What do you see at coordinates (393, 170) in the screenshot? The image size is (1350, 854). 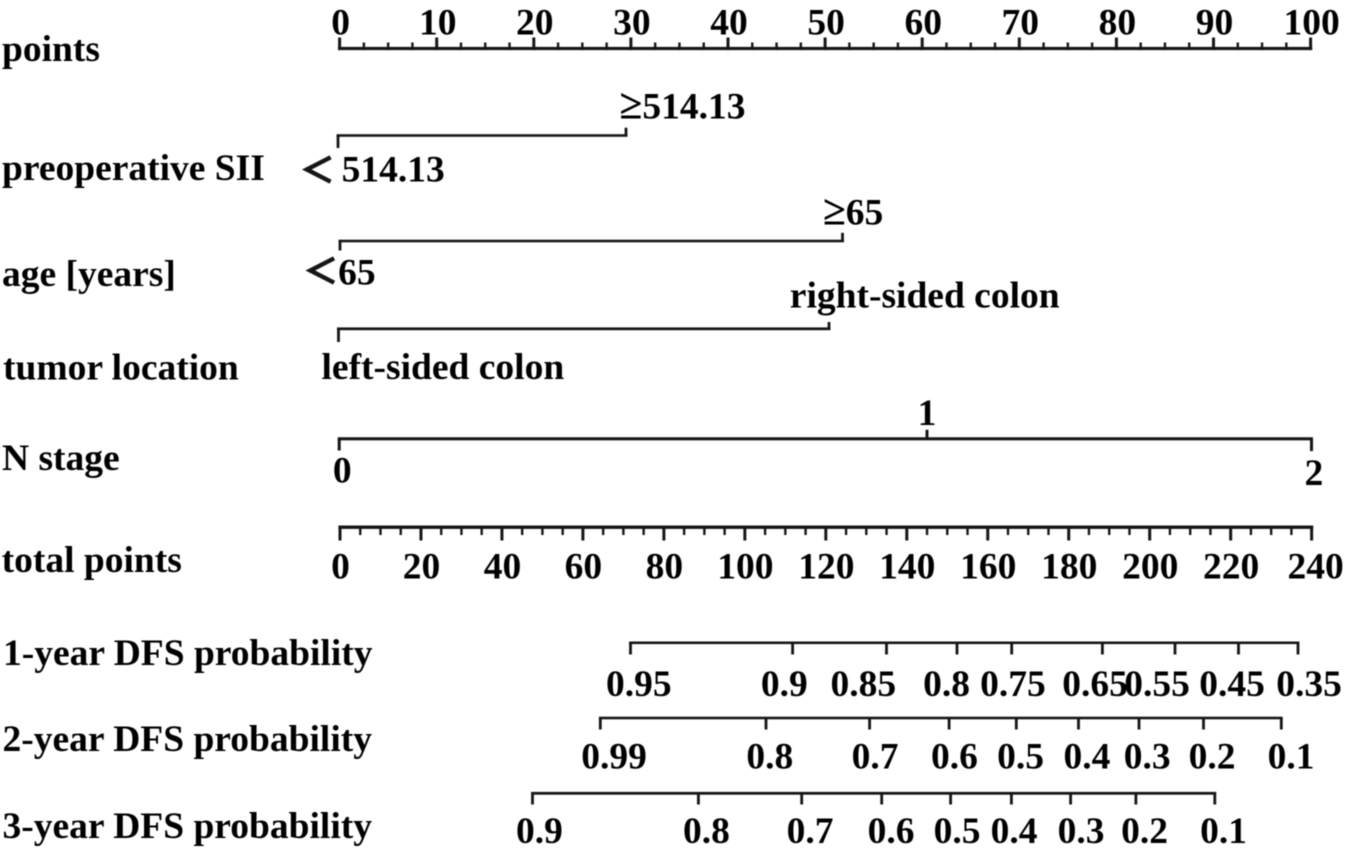 I see `svg-text: 514.13` at bounding box center [393, 170].